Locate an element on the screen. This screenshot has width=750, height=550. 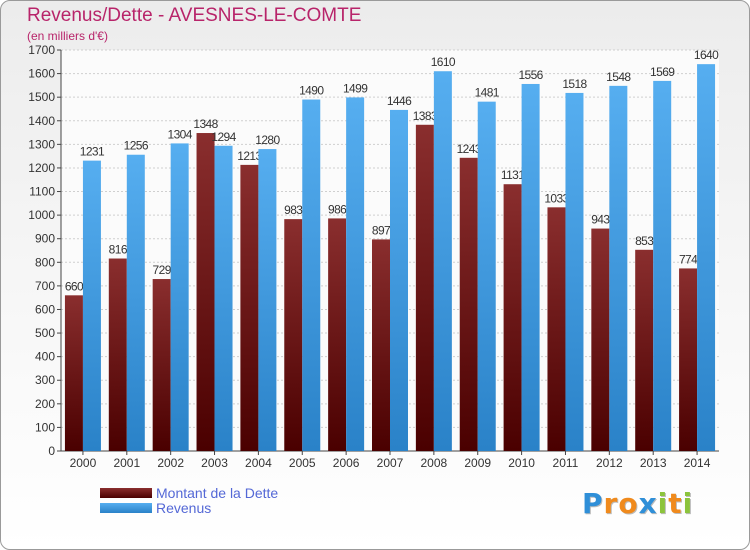
y-tick-label: 400 is located at coordinates (45, 357).